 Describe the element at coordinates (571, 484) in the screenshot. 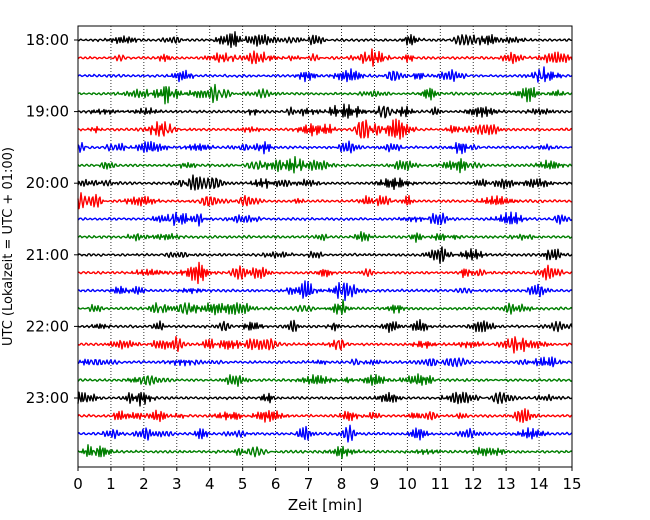

I see `x-tick-label: 15` at that location.